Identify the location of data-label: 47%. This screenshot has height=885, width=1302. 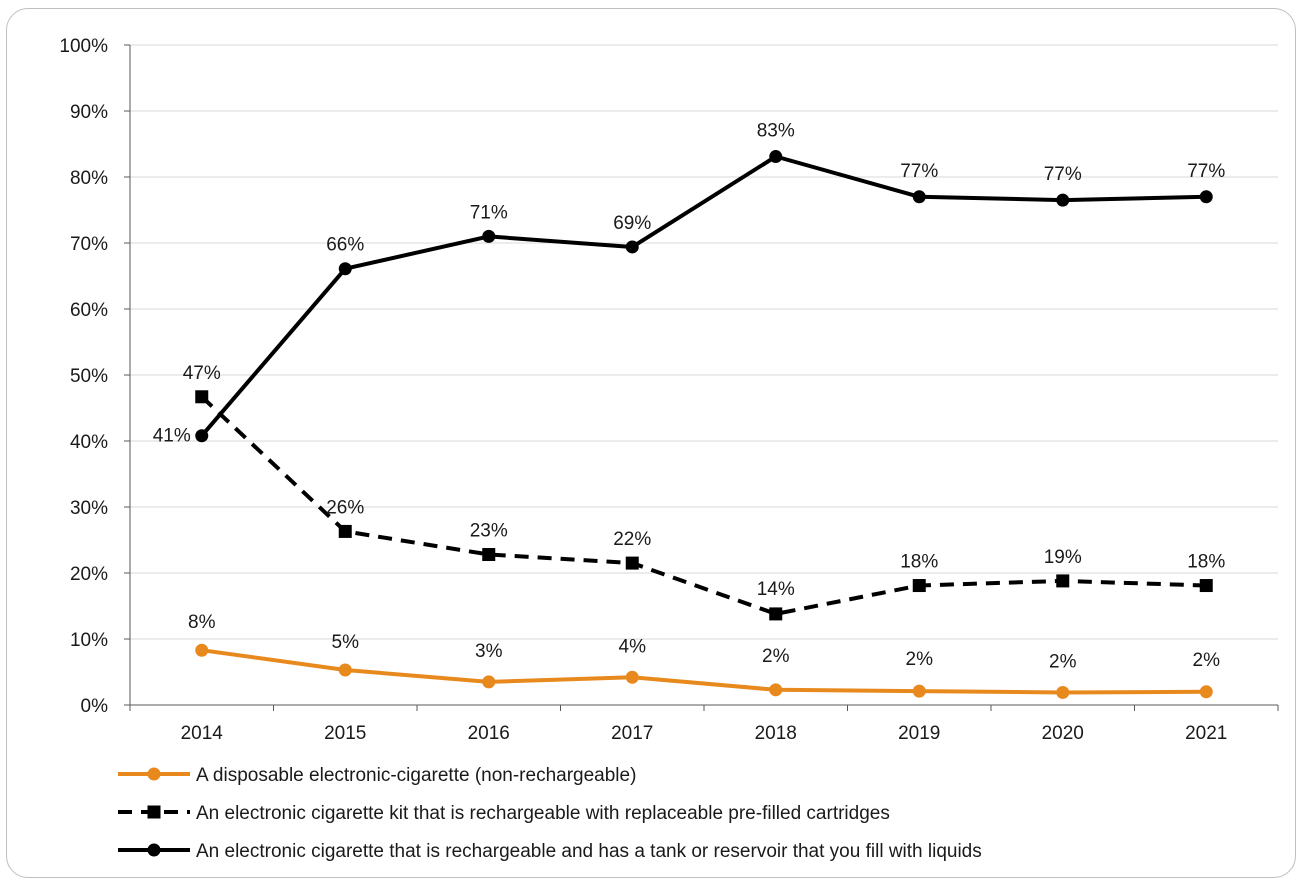
(202, 373).